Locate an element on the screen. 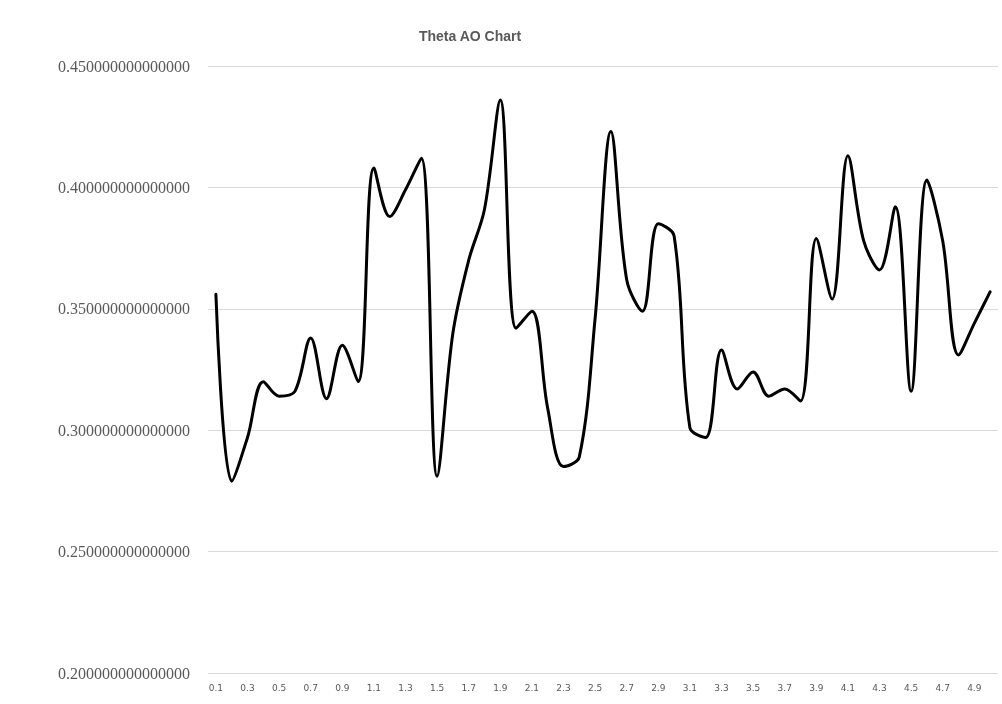  x-tick-label: 2.1 is located at coordinates (532, 687).